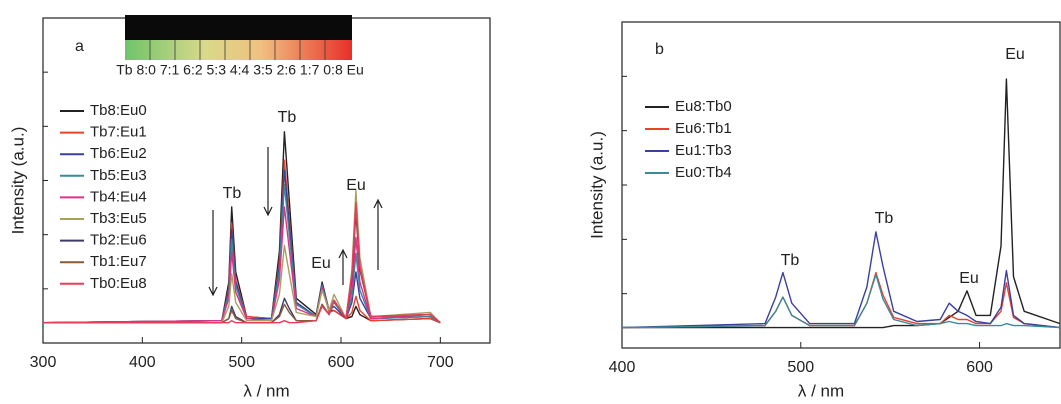 The image size is (1061, 404). I want to click on legend-label: Eu8:Tb0, so click(703, 106).